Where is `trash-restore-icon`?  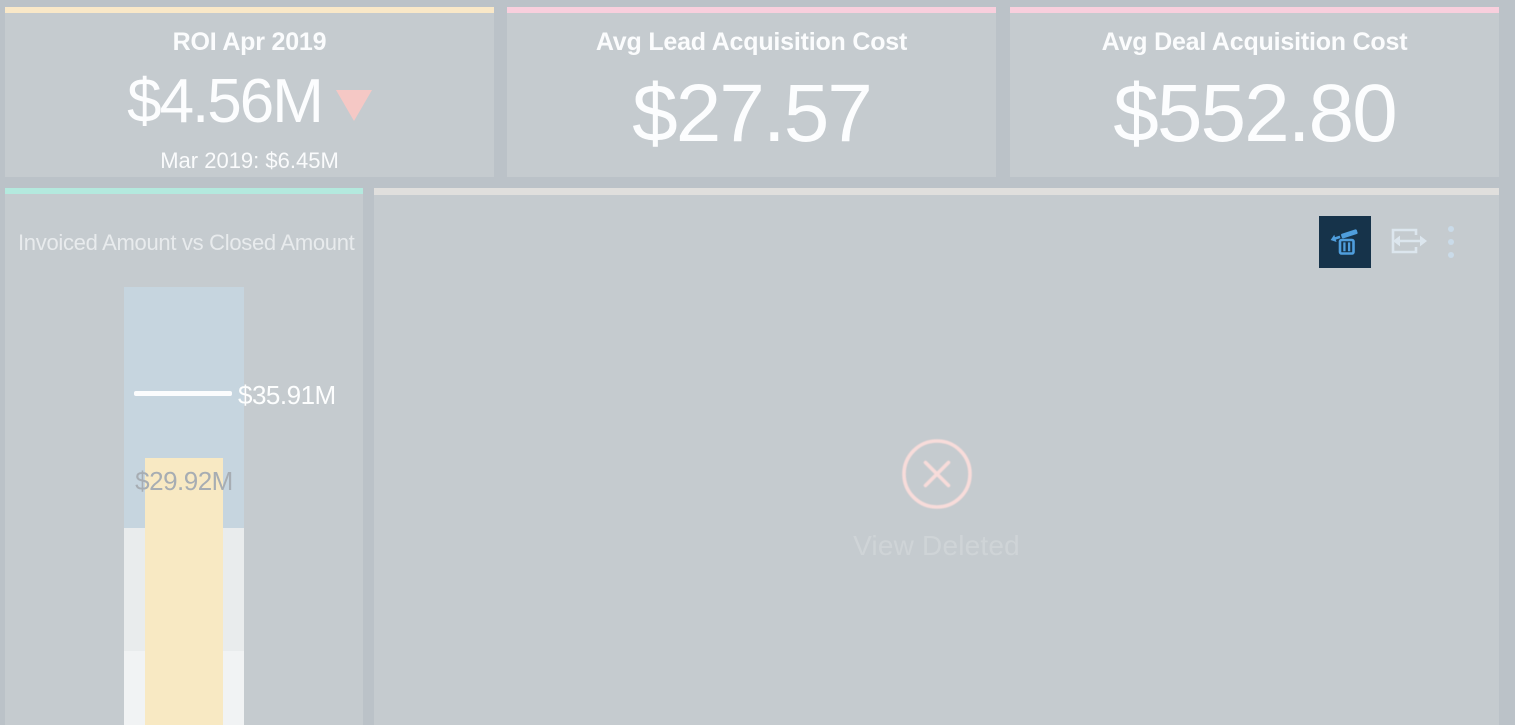 trash-restore-icon is located at coordinates (1345, 242).